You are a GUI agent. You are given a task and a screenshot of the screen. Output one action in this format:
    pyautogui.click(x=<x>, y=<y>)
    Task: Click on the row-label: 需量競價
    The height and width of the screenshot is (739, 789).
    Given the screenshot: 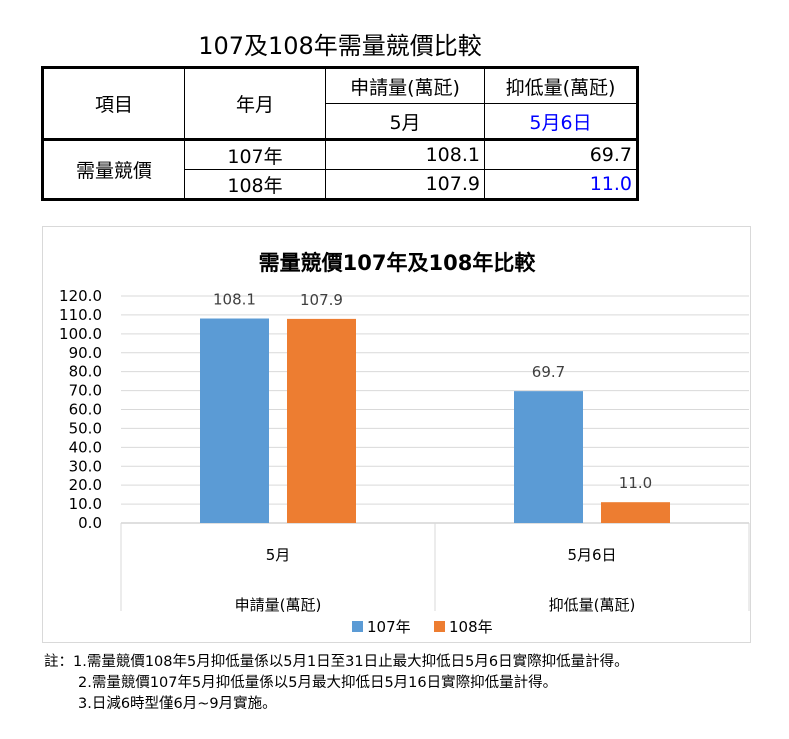 What is the action you would take?
    pyautogui.click(x=113, y=169)
    